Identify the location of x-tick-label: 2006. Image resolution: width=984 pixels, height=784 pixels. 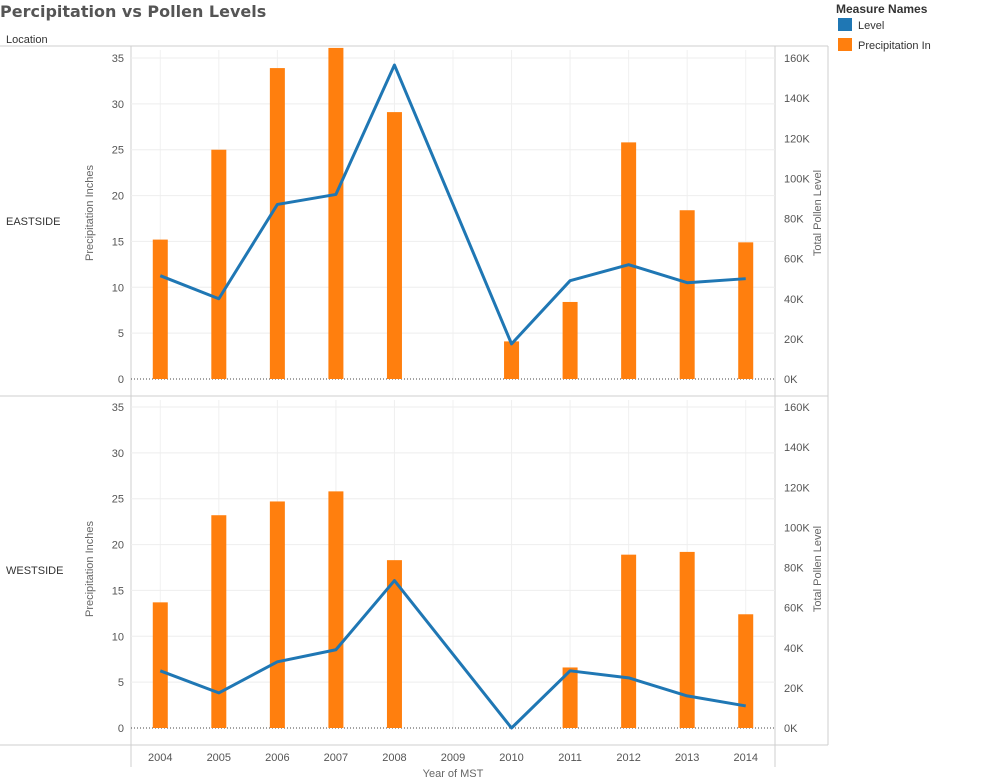
(277, 758).